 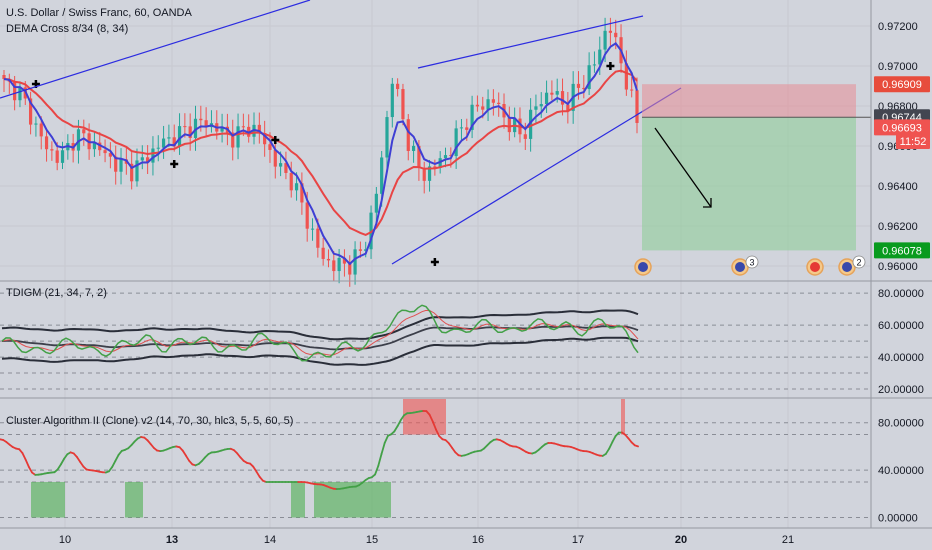 What do you see at coordinates (898, 267) in the screenshot?
I see `price-tick-label: 0.96000` at bounding box center [898, 267].